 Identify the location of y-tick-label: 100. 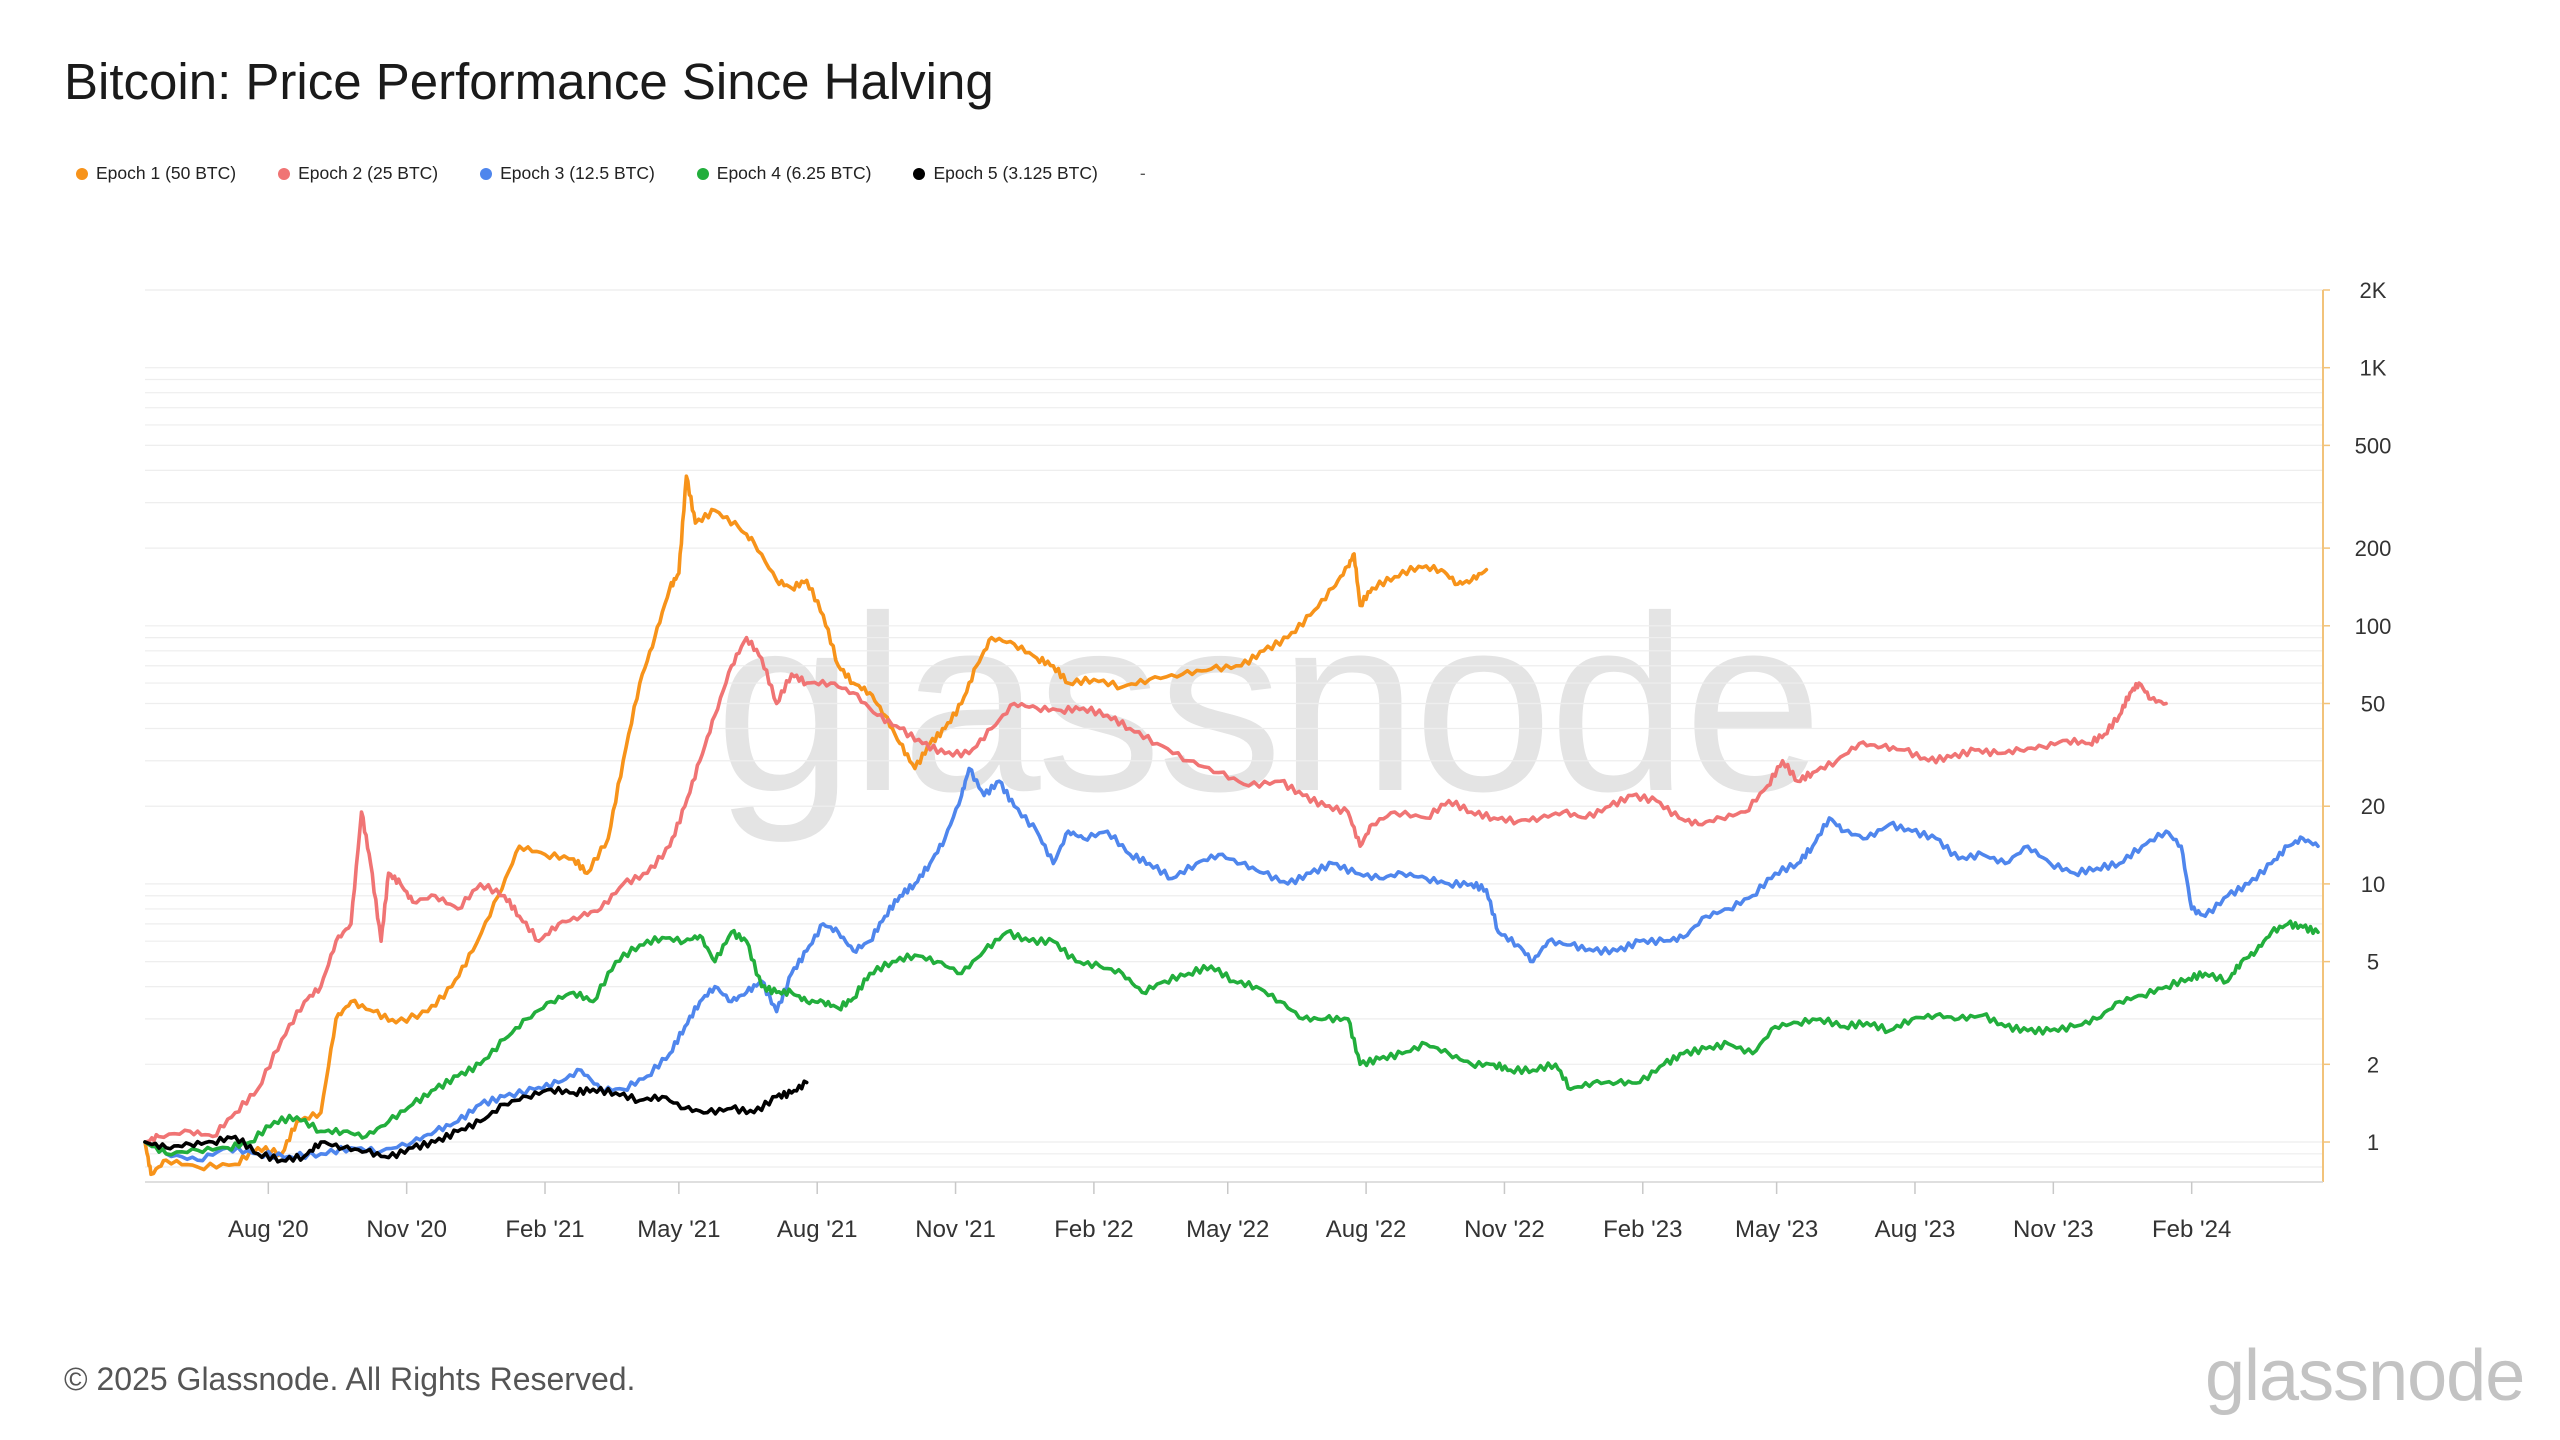
(2373, 626).